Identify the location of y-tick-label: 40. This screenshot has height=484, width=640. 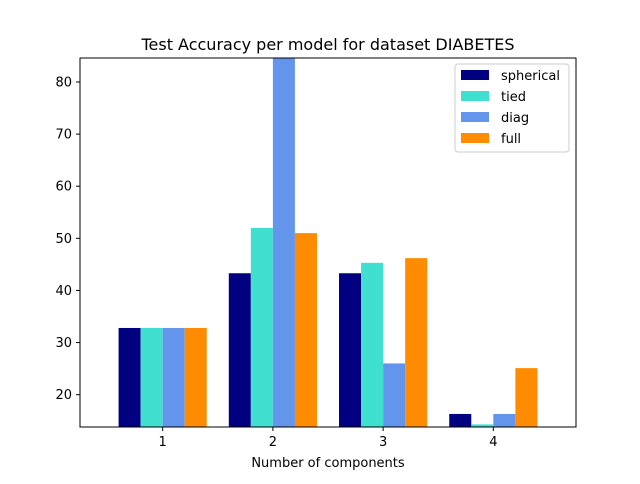
(63, 291).